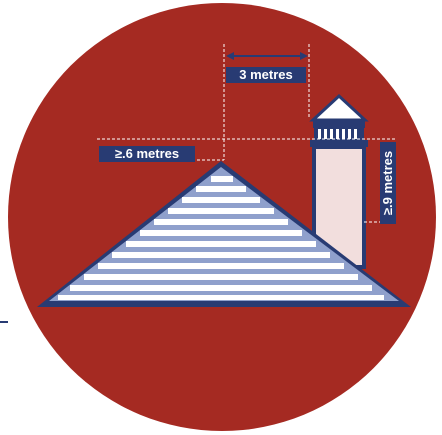  What do you see at coordinates (339, 207) in the screenshot?
I see `chimney-body` at bounding box center [339, 207].